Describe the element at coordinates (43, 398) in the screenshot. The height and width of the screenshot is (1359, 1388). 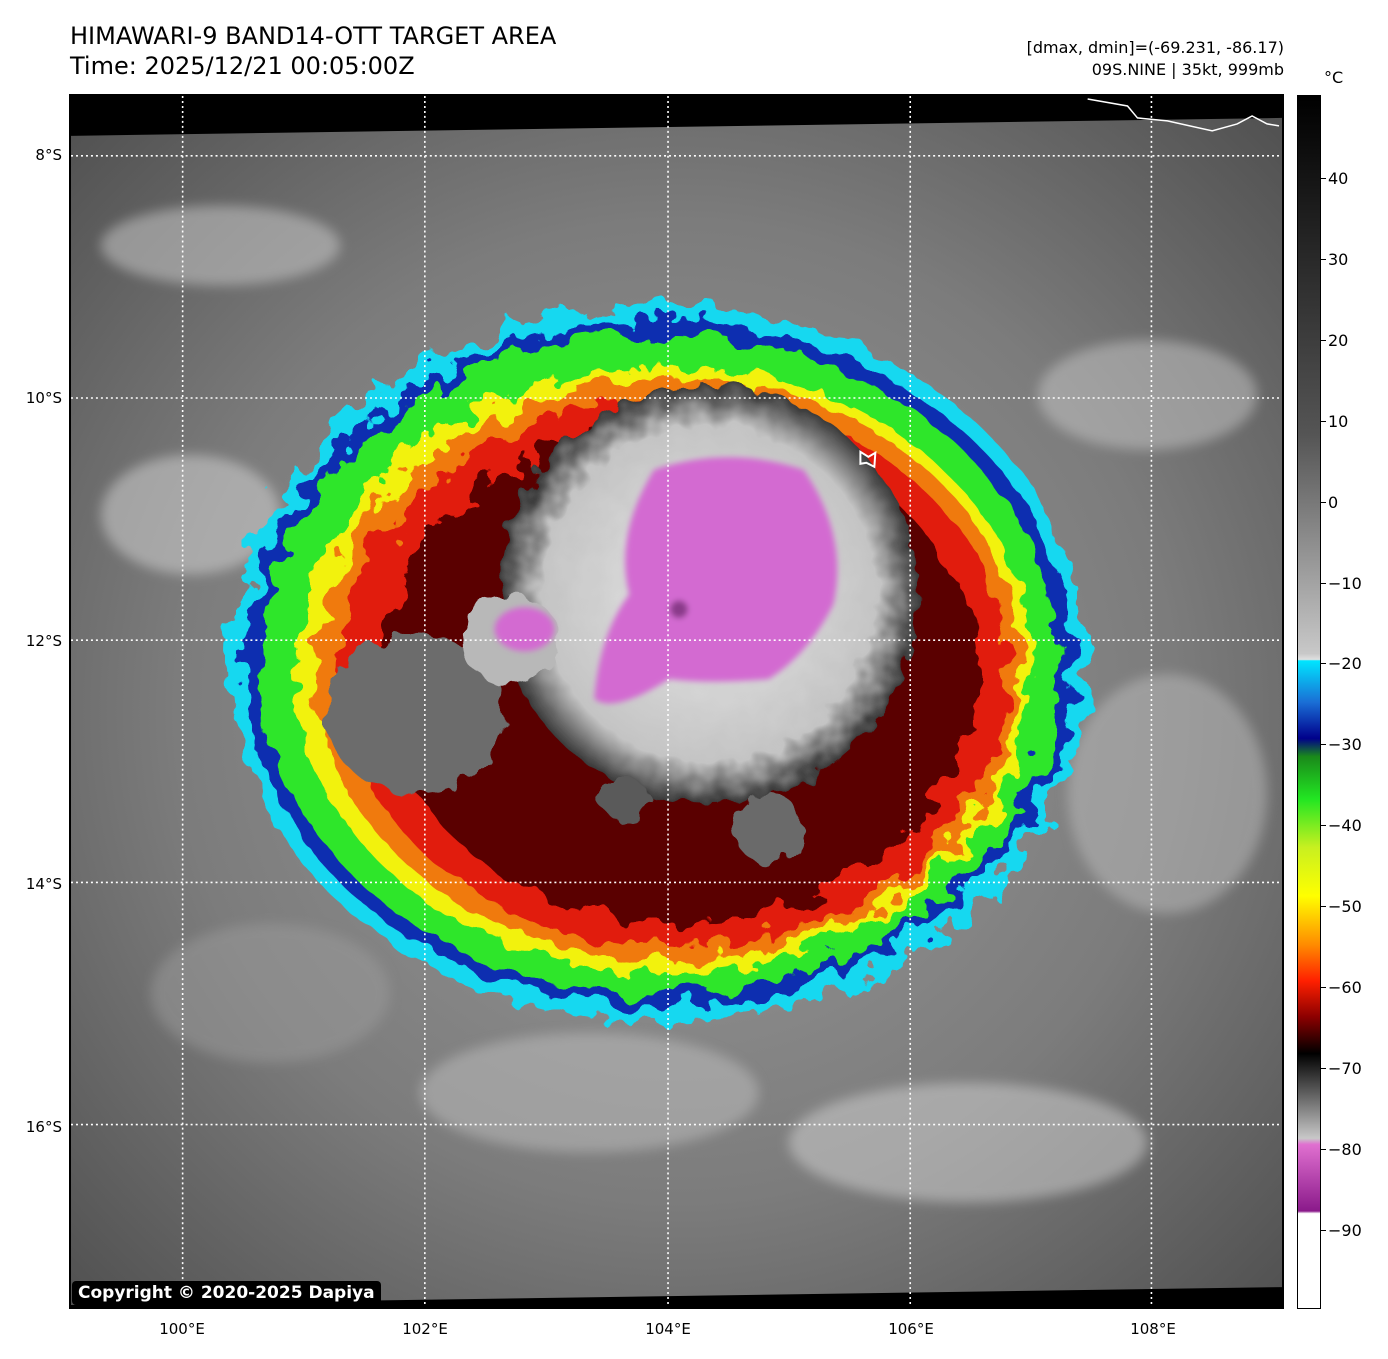
I see `lat-label-10s: 10°S` at that location.